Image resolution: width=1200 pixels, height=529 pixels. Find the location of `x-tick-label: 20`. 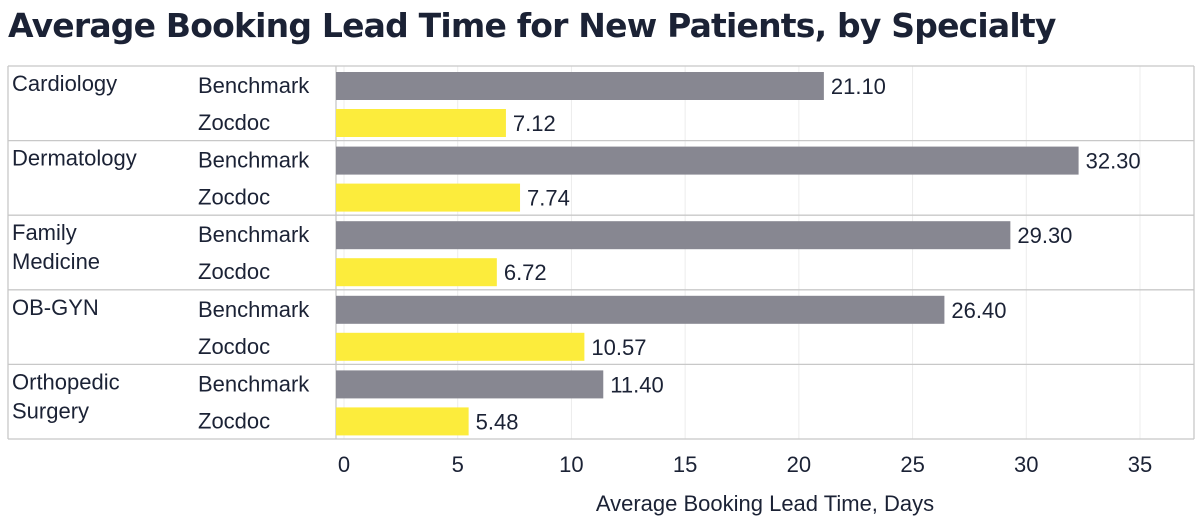

x-tick-label: 20 is located at coordinates (799, 464).